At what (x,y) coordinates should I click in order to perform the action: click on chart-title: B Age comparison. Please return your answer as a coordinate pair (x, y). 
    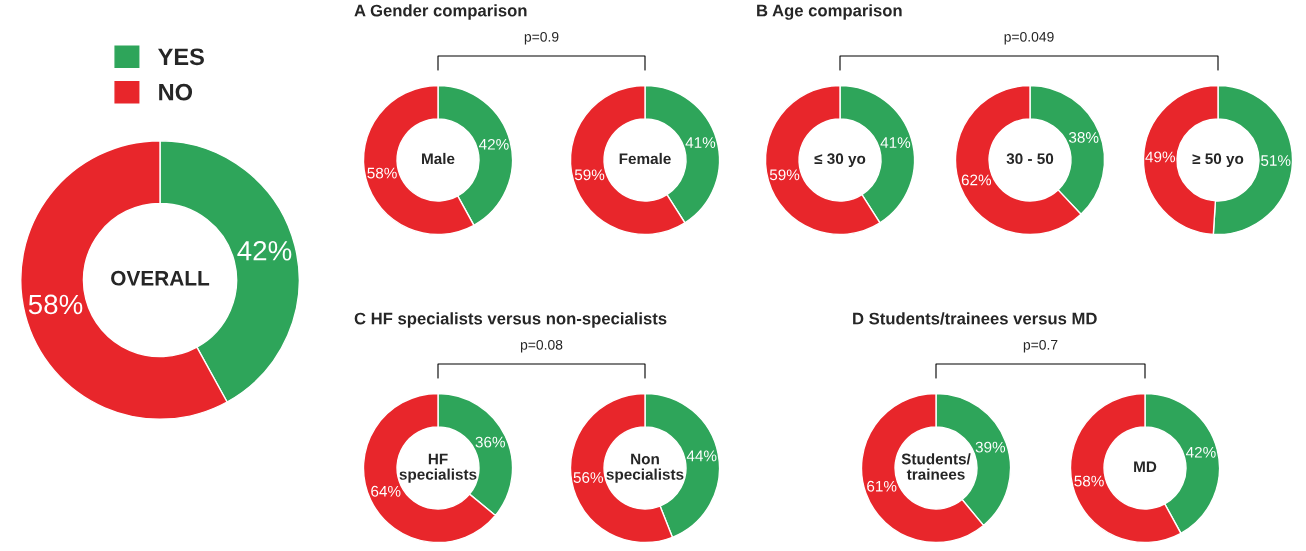
    Looking at the image, I should click on (829, 12).